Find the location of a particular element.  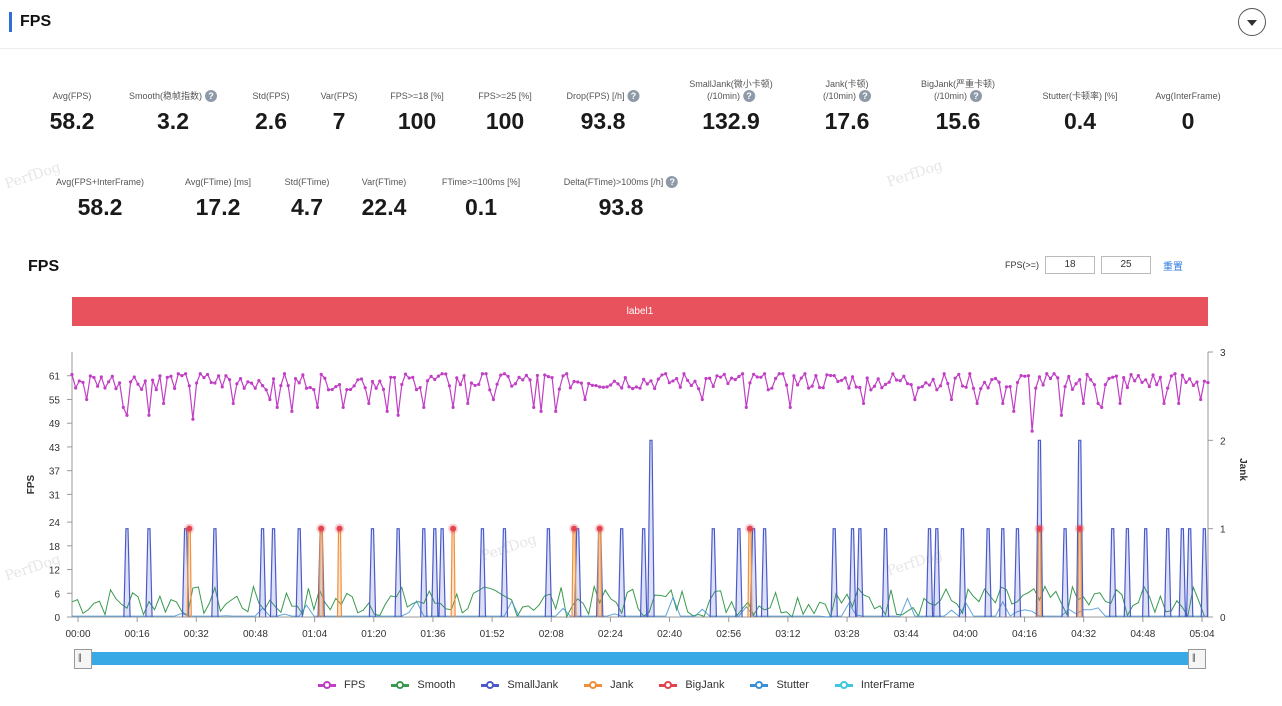

x-tick-label: 00:32 is located at coordinates (196, 634).